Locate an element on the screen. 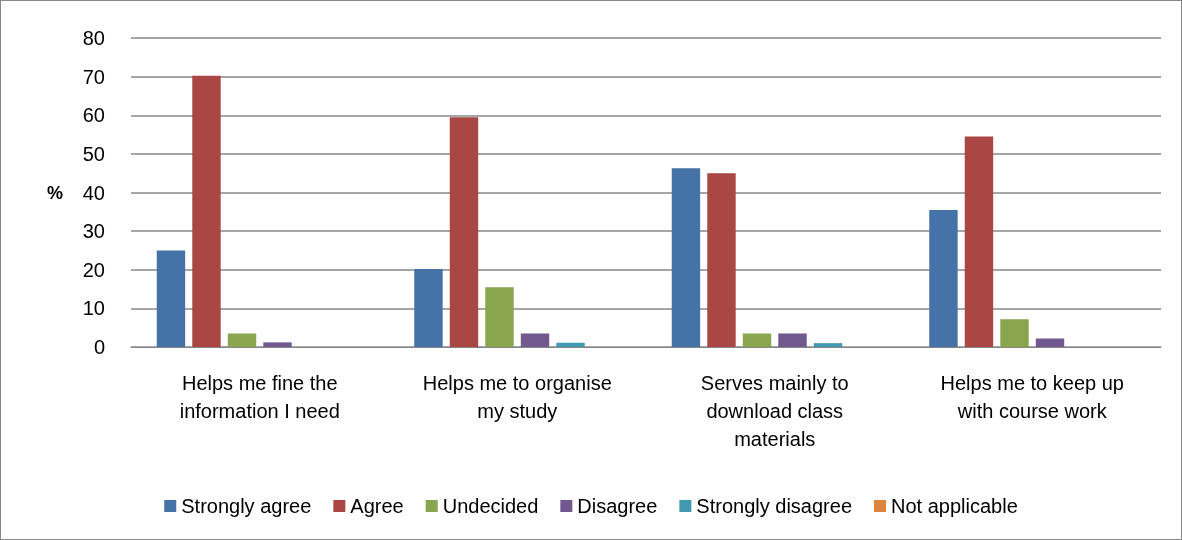 The height and width of the screenshot is (540, 1182). y-tick-label: 50 is located at coordinates (93, 153).